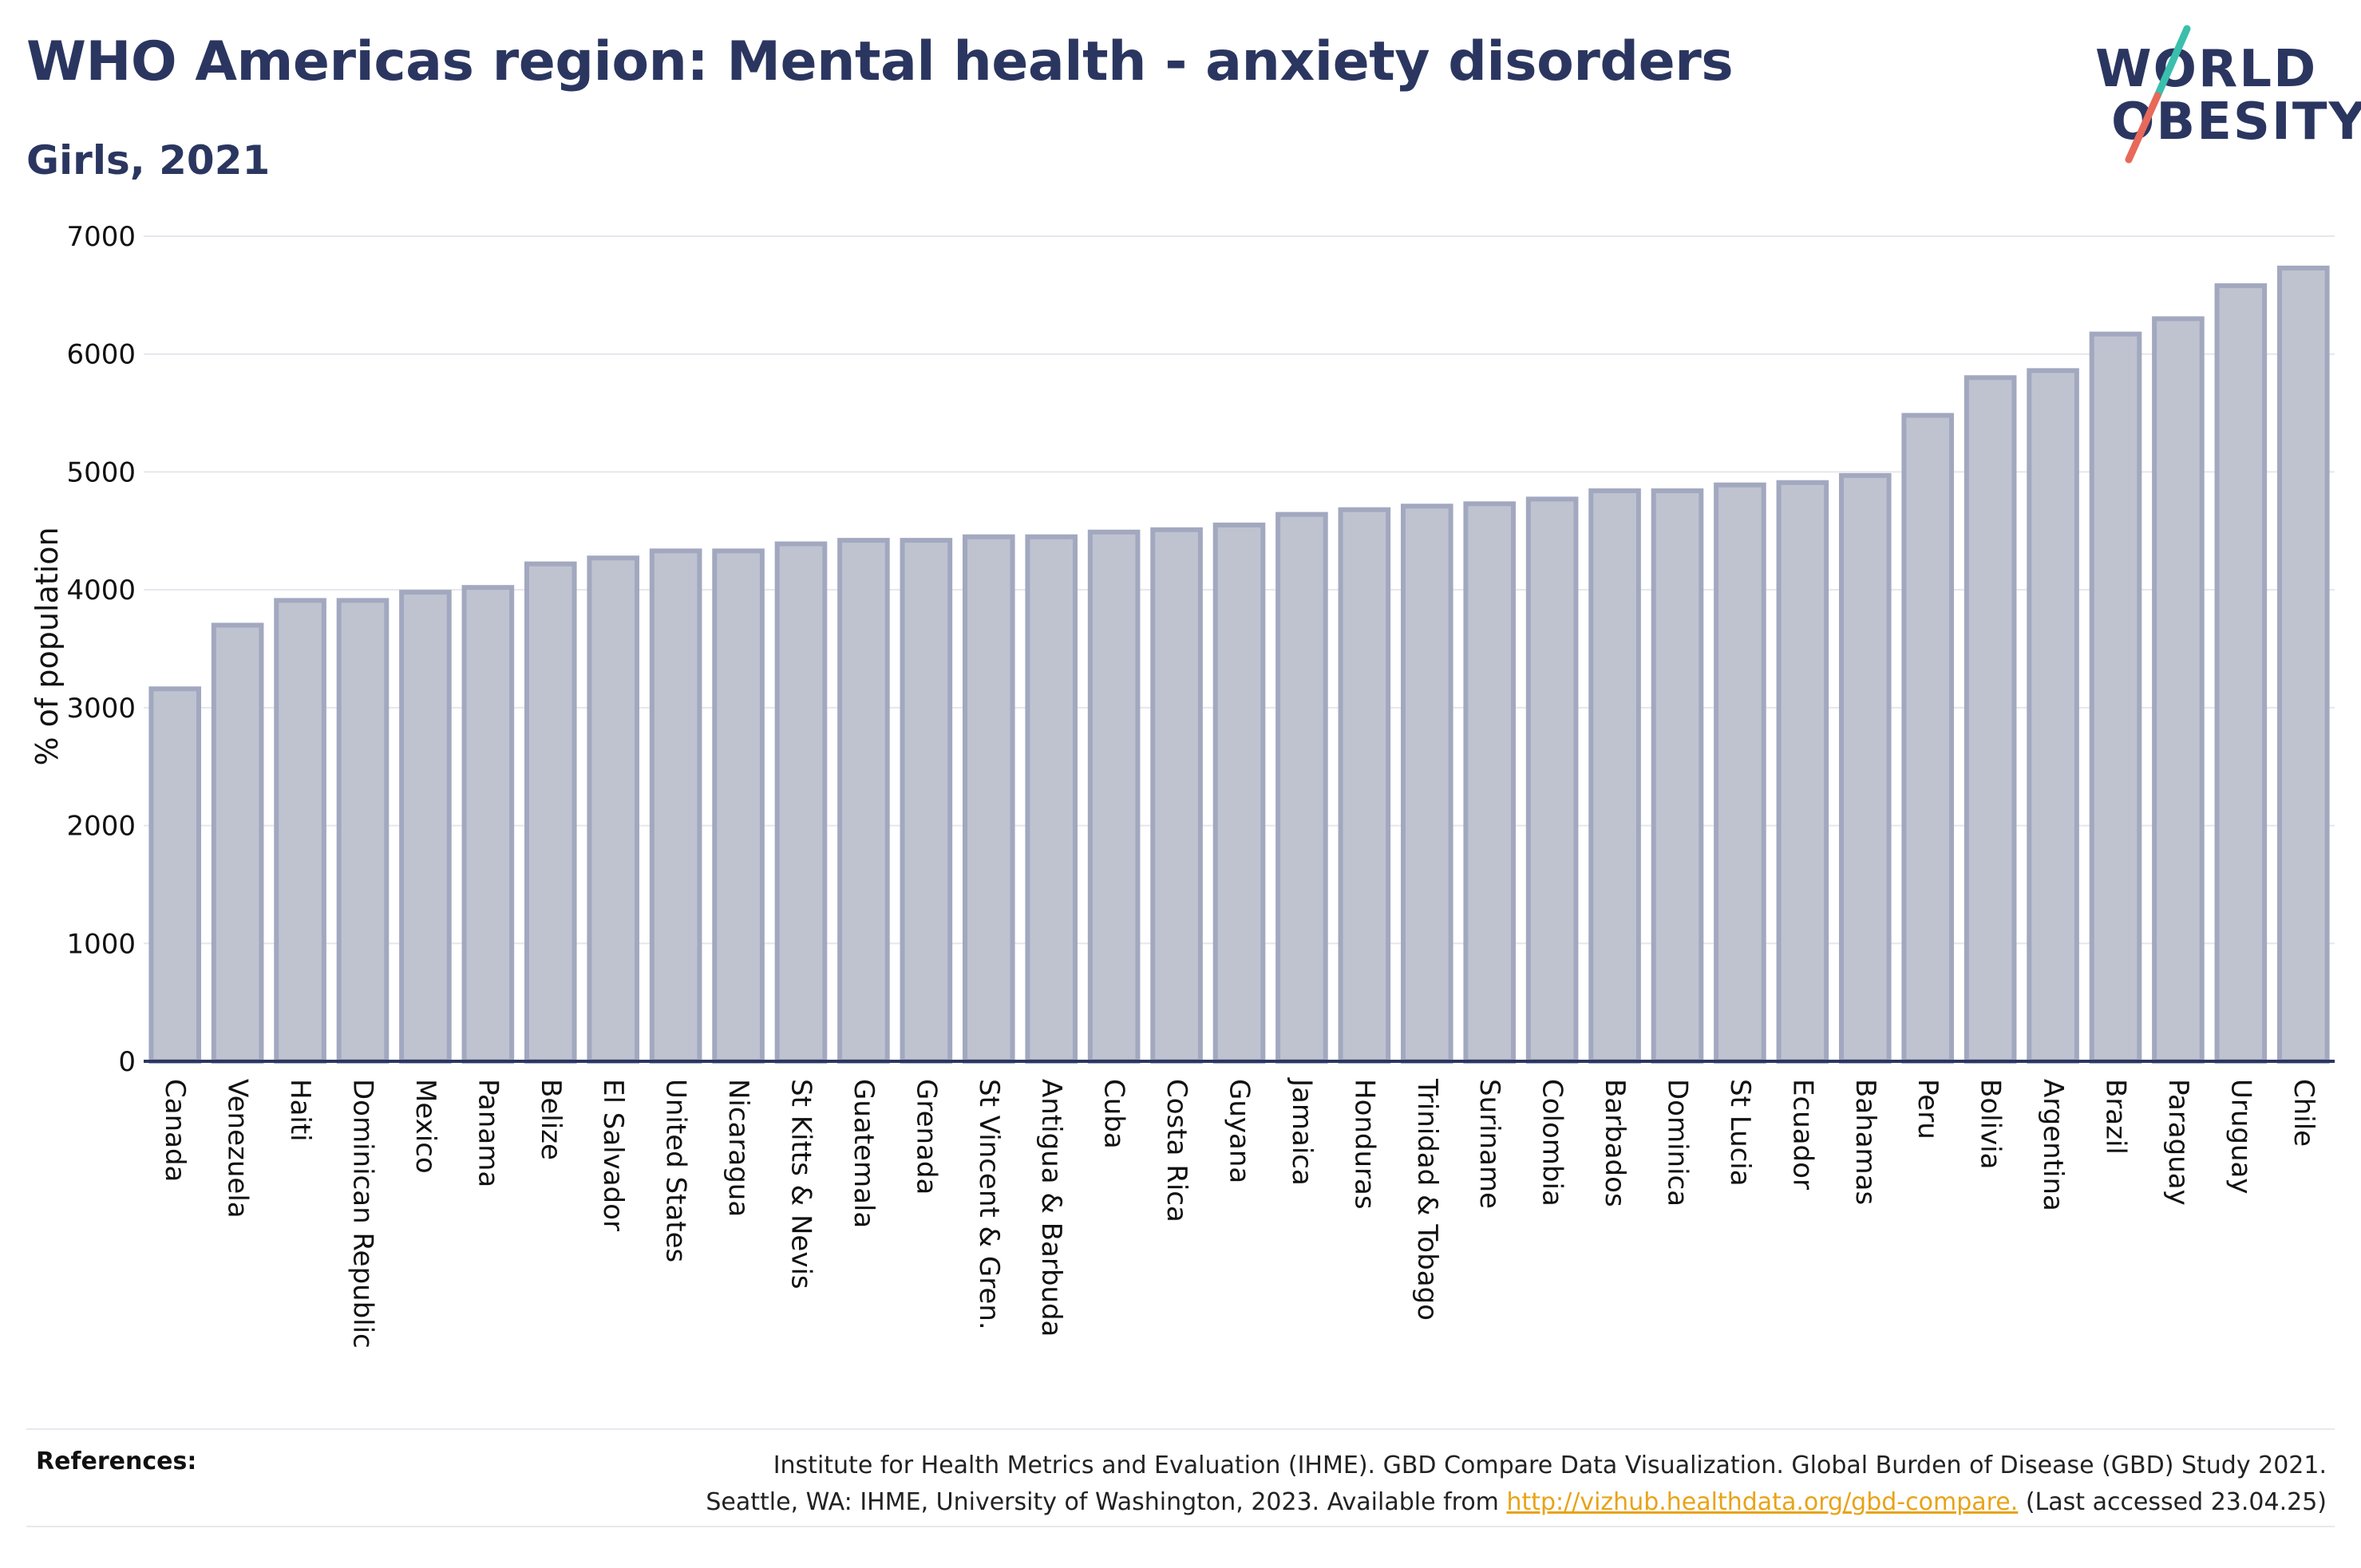  I want to click on y-tick-label: 6000, so click(101, 355).